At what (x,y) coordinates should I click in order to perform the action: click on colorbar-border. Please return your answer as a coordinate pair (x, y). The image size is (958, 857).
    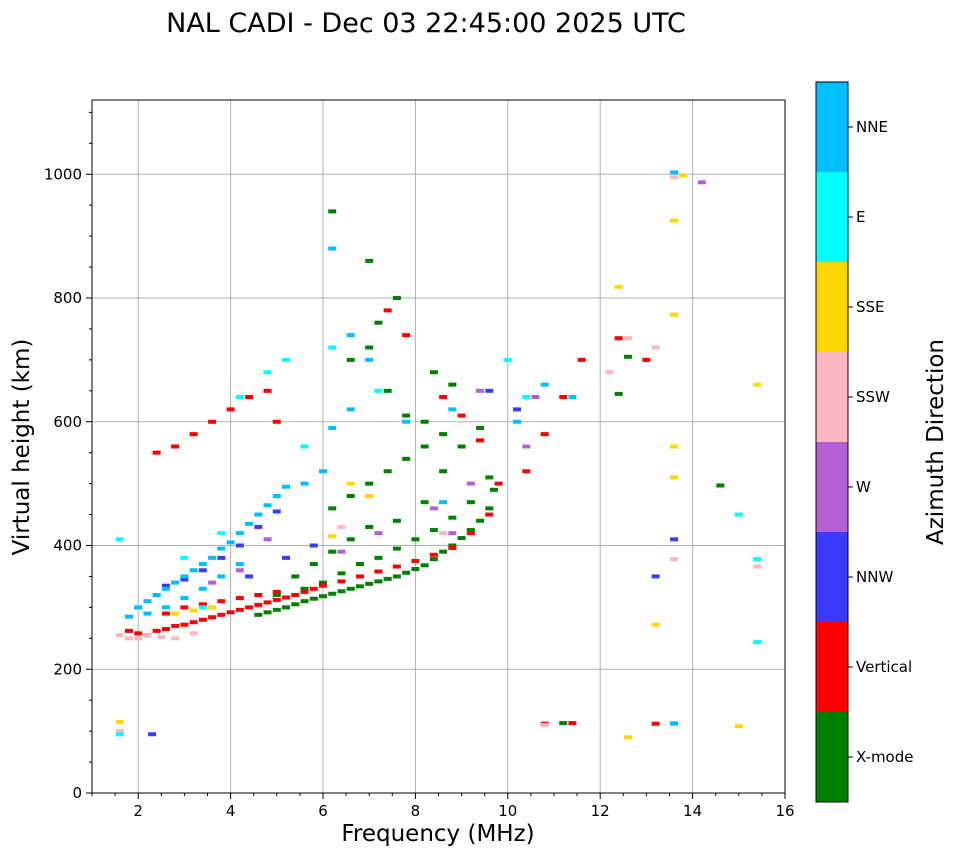
    Looking at the image, I should click on (832, 442).